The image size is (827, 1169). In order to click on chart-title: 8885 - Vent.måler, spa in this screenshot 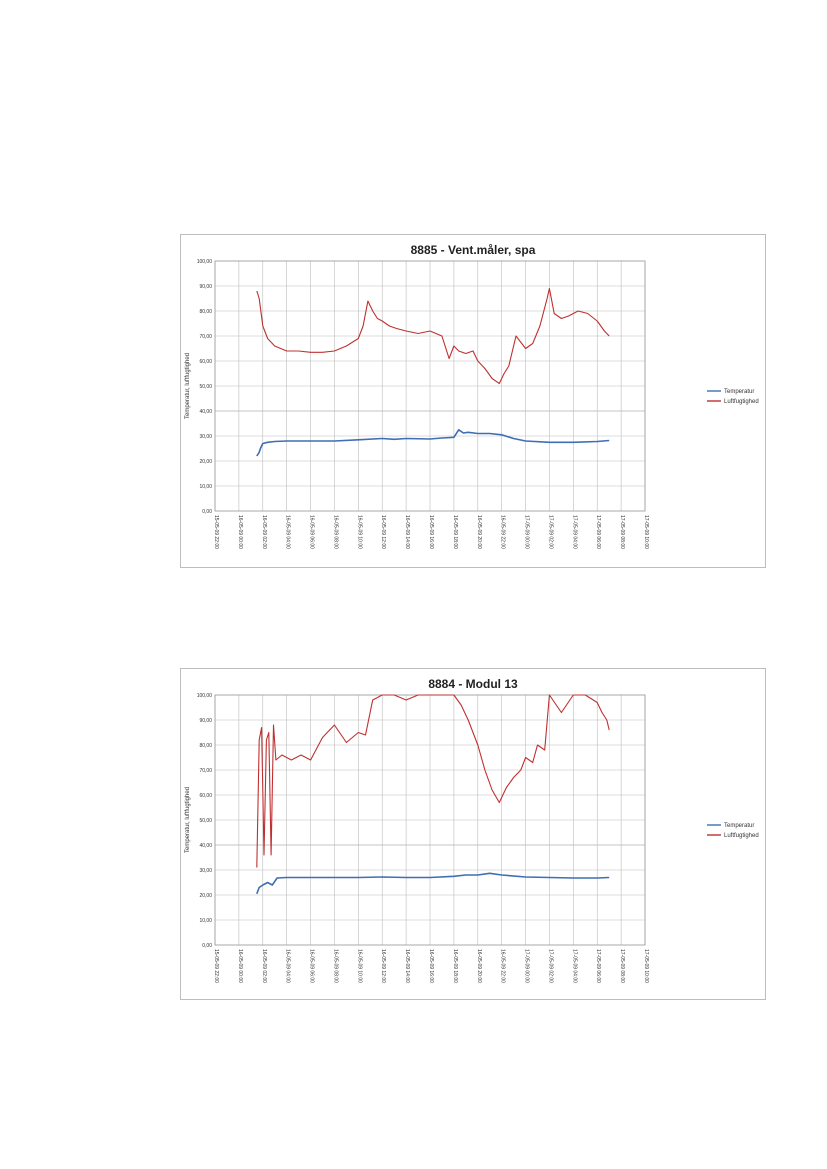, I will do `click(473, 250)`.